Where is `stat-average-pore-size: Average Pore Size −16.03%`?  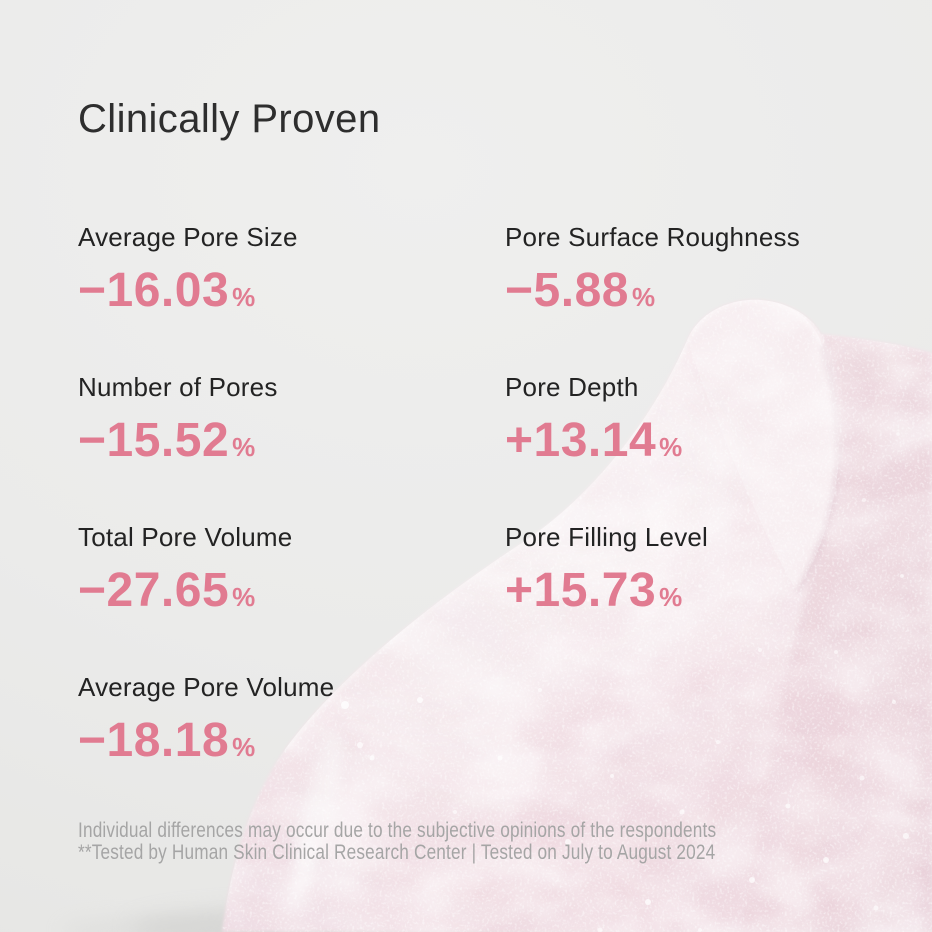
stat-average-pore-size: Average Pore Size −16.03% is located at coordinates (188, 275).